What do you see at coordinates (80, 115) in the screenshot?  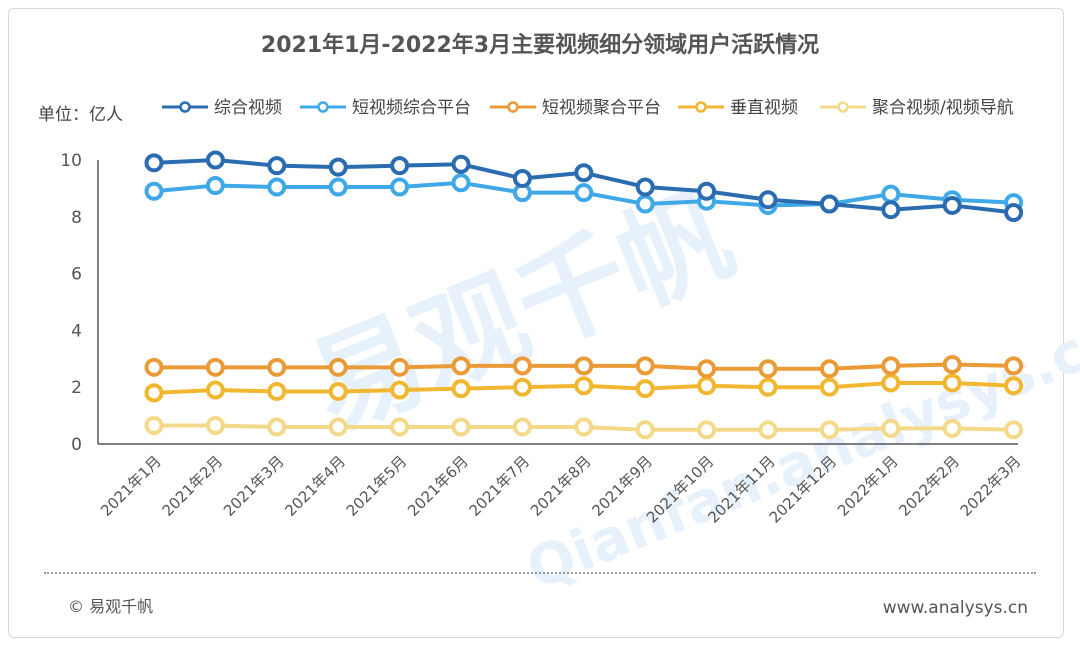 I see `unit-label: 单位：亿人` at bounding box center [80, 115].